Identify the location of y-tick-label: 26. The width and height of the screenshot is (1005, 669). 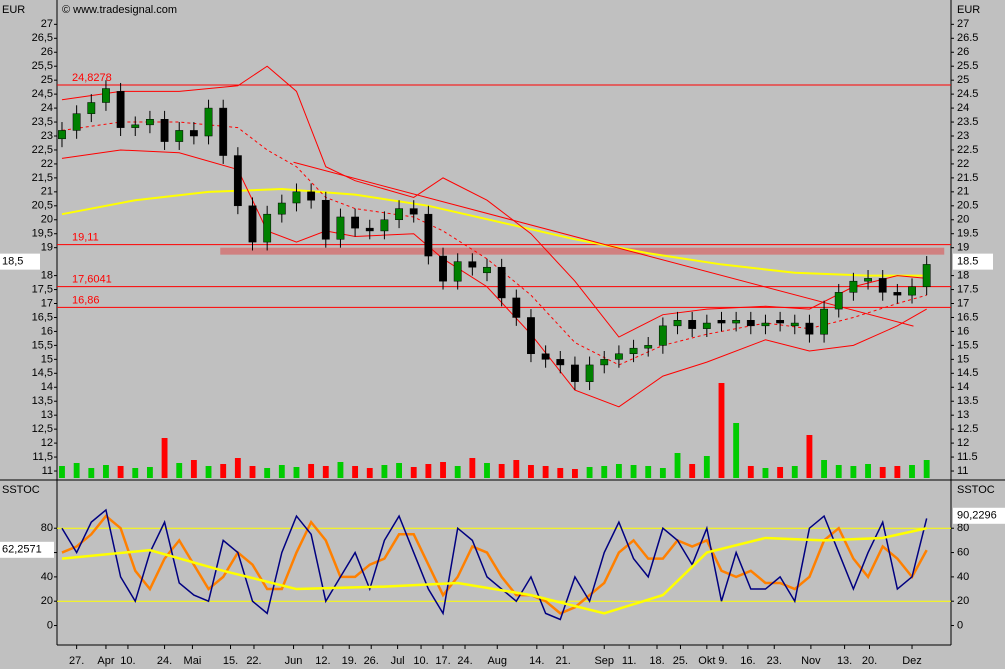
(47, 52).